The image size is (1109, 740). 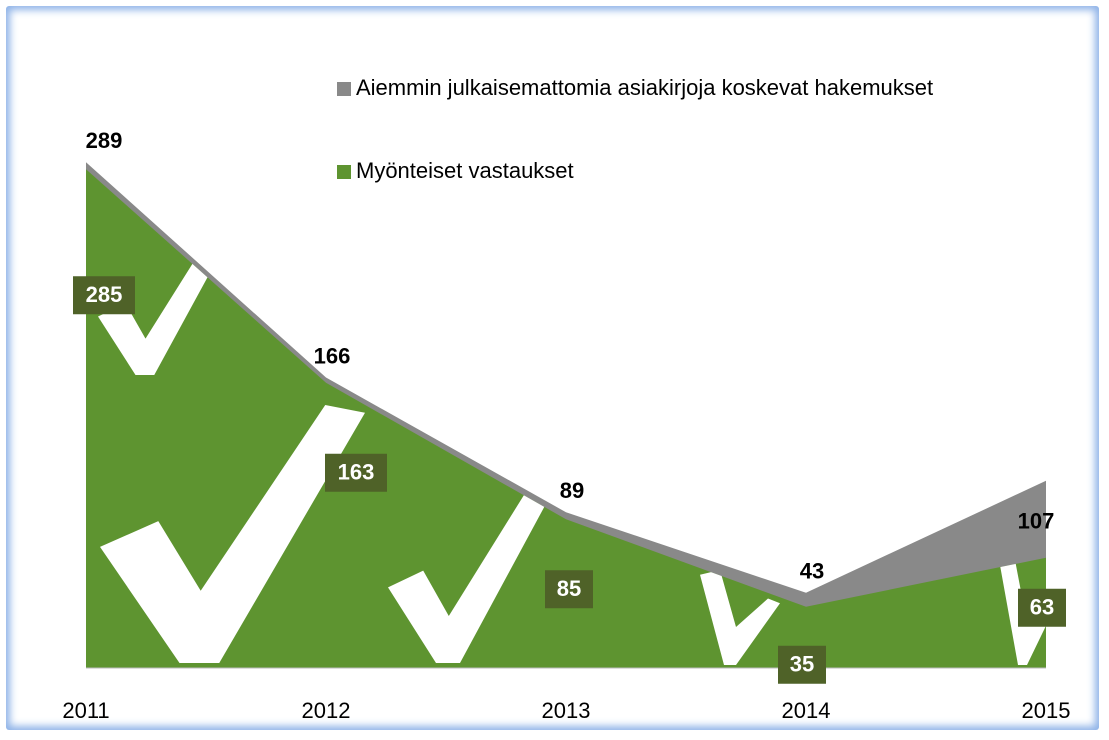 I want to click on value-label: 107, so click(x=1036, y=521).